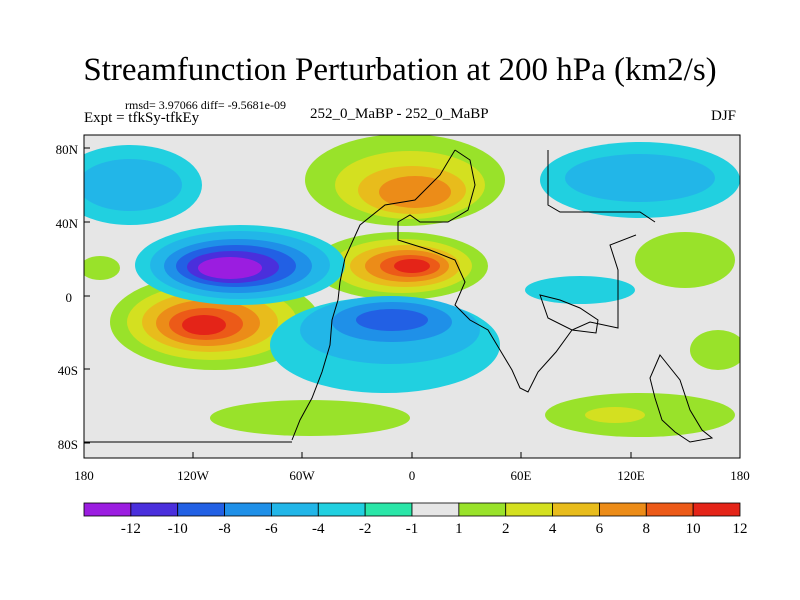 This screenshot has width=800, height=600. What do you see at coordinates (740, 475) in the screenshot?
I see `lon-label-180e: 180` at bounding box center [740, 475].